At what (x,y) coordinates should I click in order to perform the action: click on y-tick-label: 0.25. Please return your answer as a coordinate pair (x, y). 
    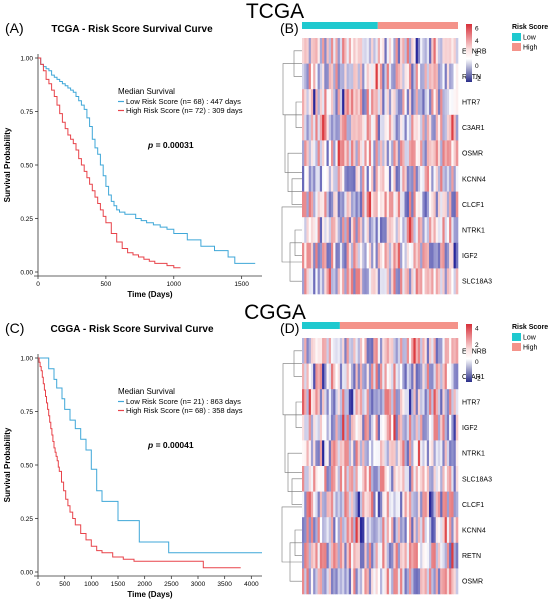
    Looking at the image, I should click on (26, 219).